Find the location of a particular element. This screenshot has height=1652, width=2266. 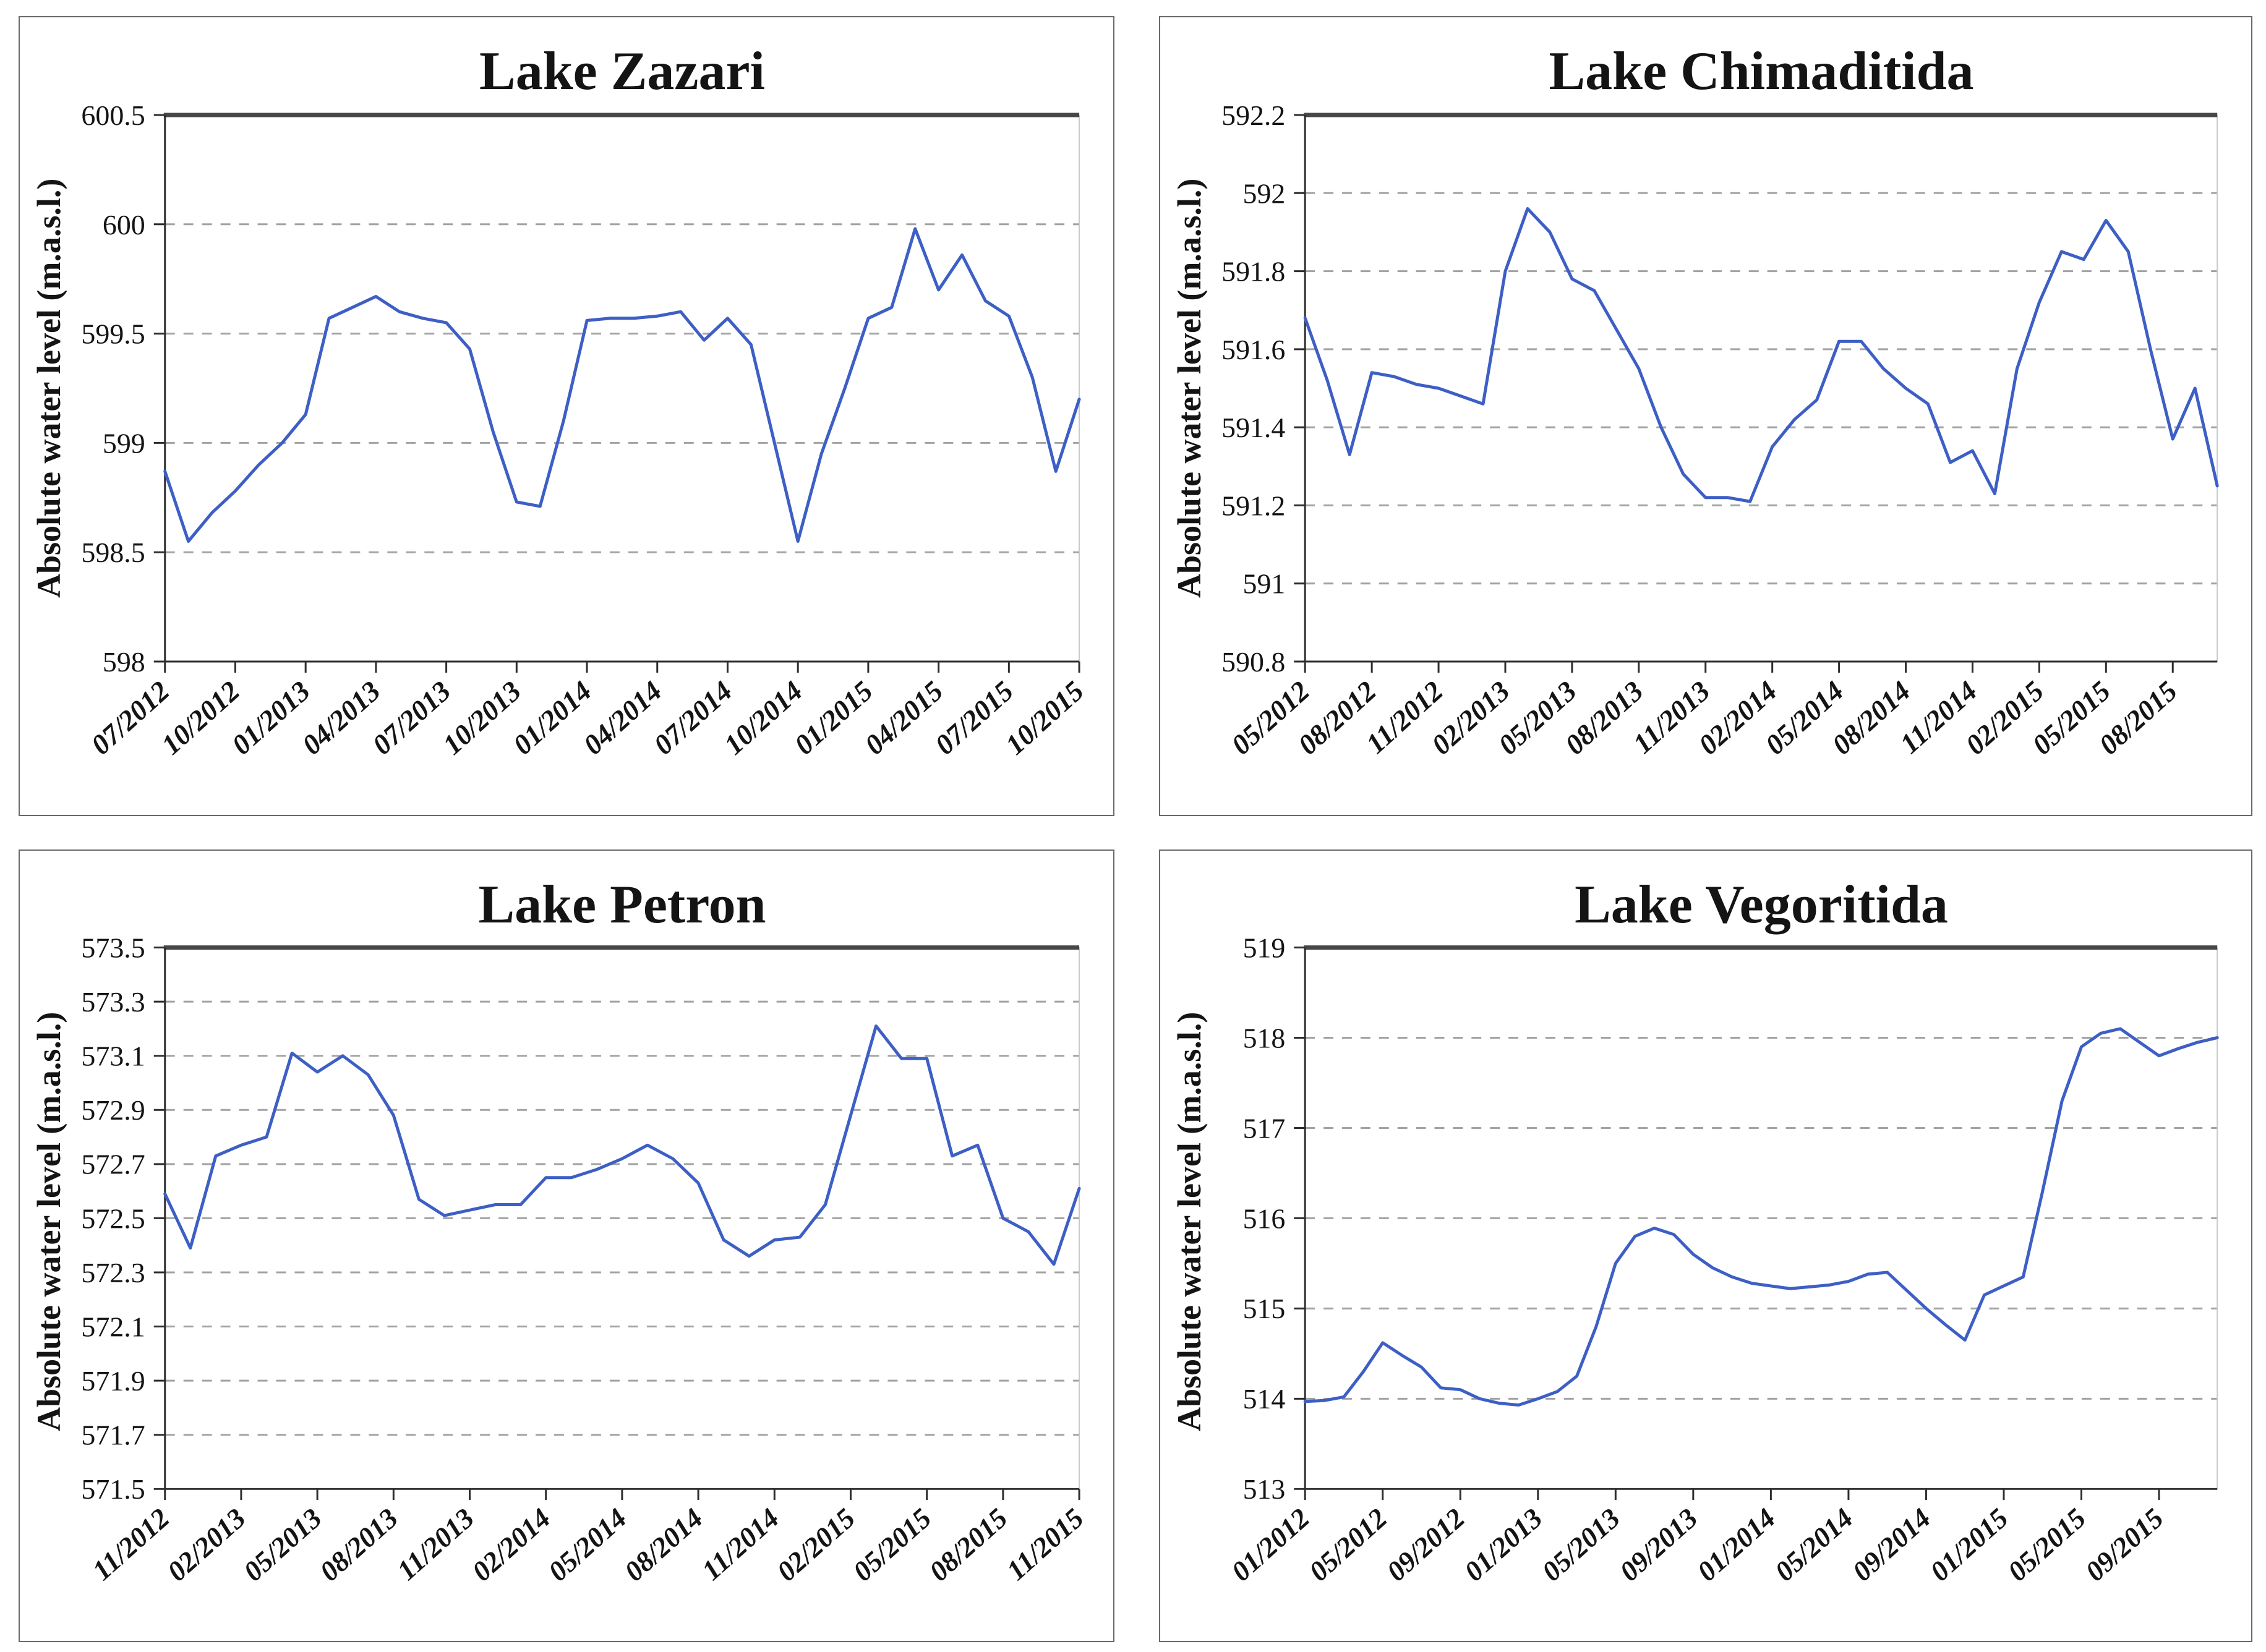

svg-text: 572.7 is located at coordinates (113, 1164).